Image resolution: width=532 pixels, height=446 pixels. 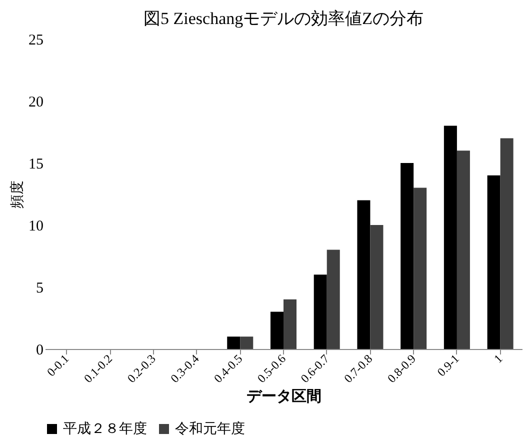 What do you see at coordinates (40, 288) in the screenshot?
I see `y-tick-label: 5` at bounding box center [40, 288].